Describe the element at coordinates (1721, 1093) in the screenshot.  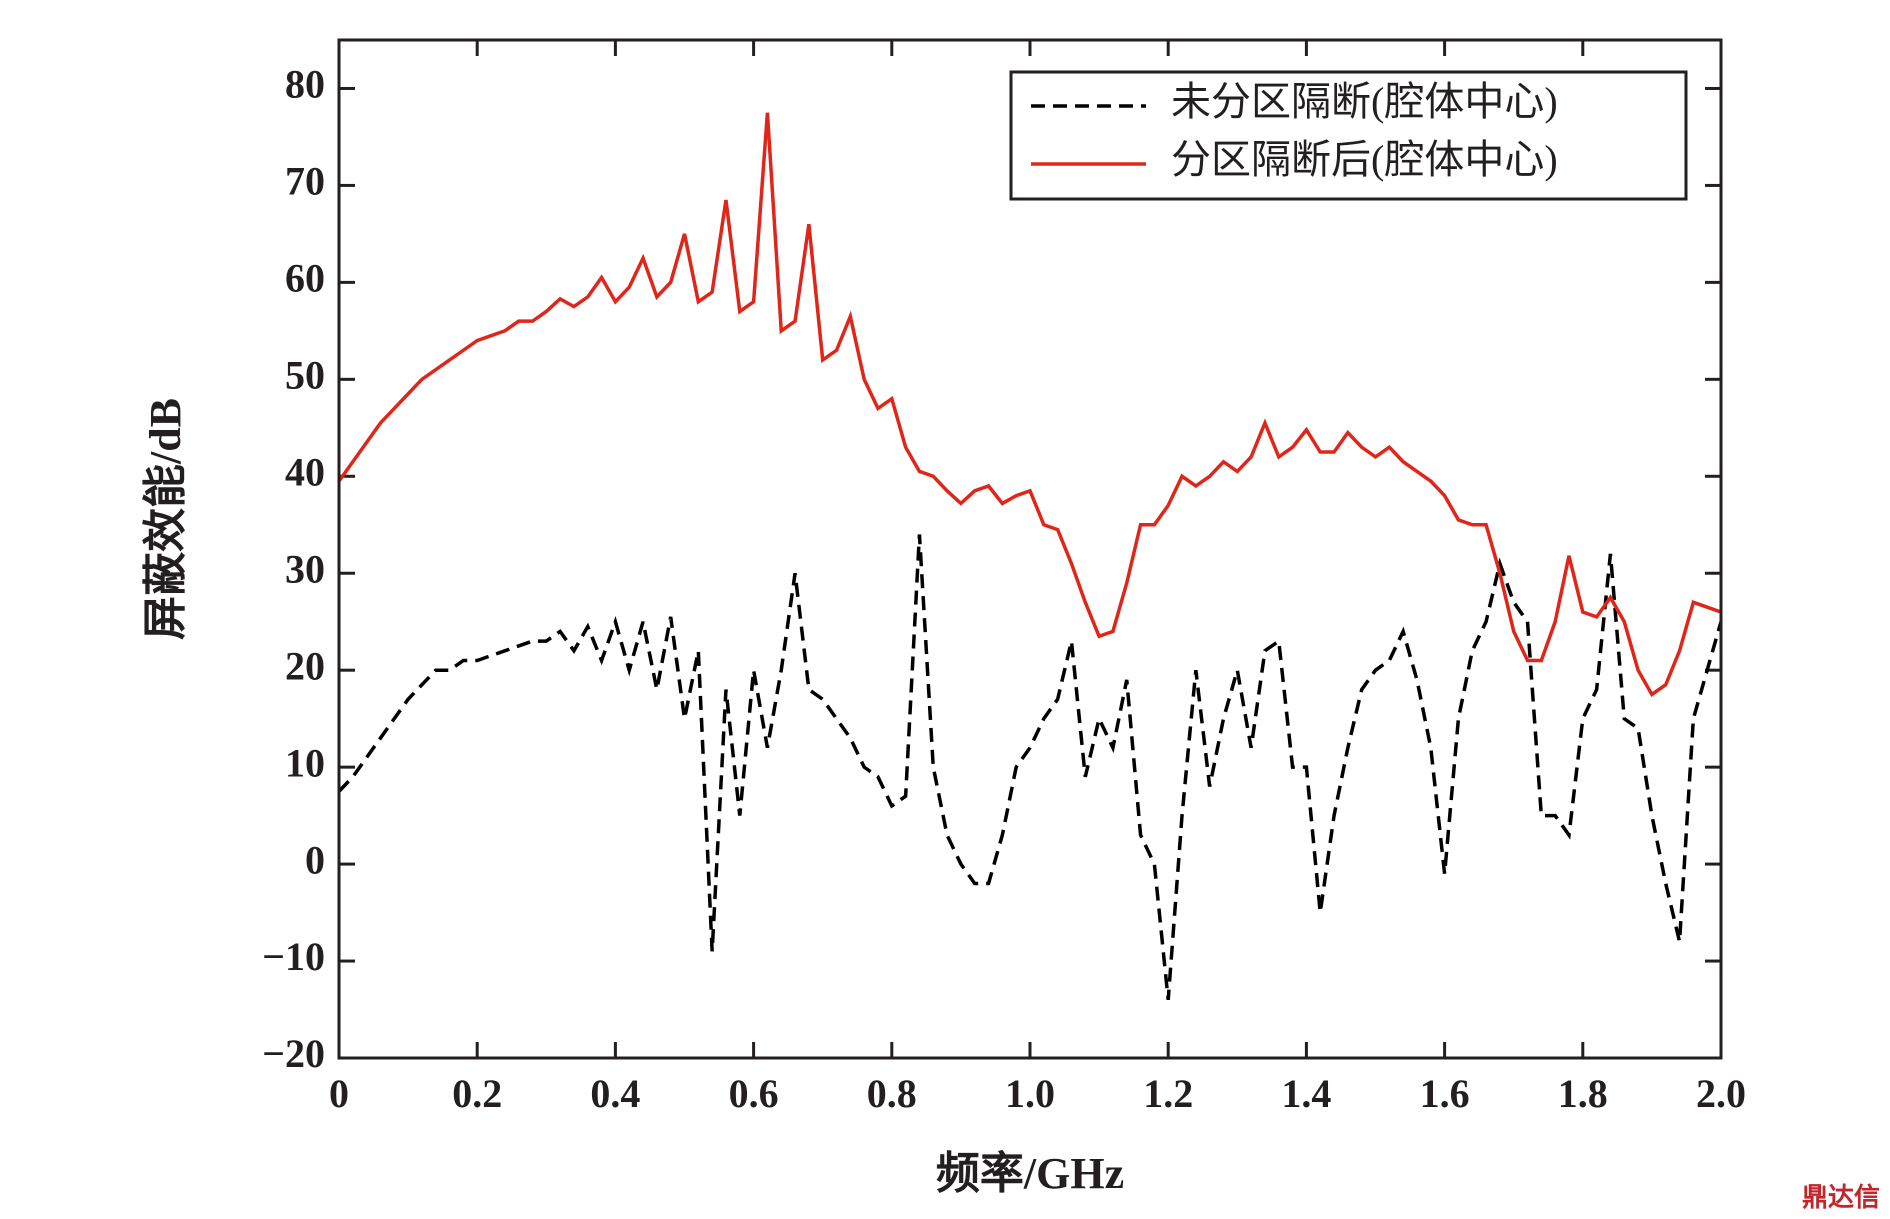
I see `x-tick-label: 2.0` at that location.